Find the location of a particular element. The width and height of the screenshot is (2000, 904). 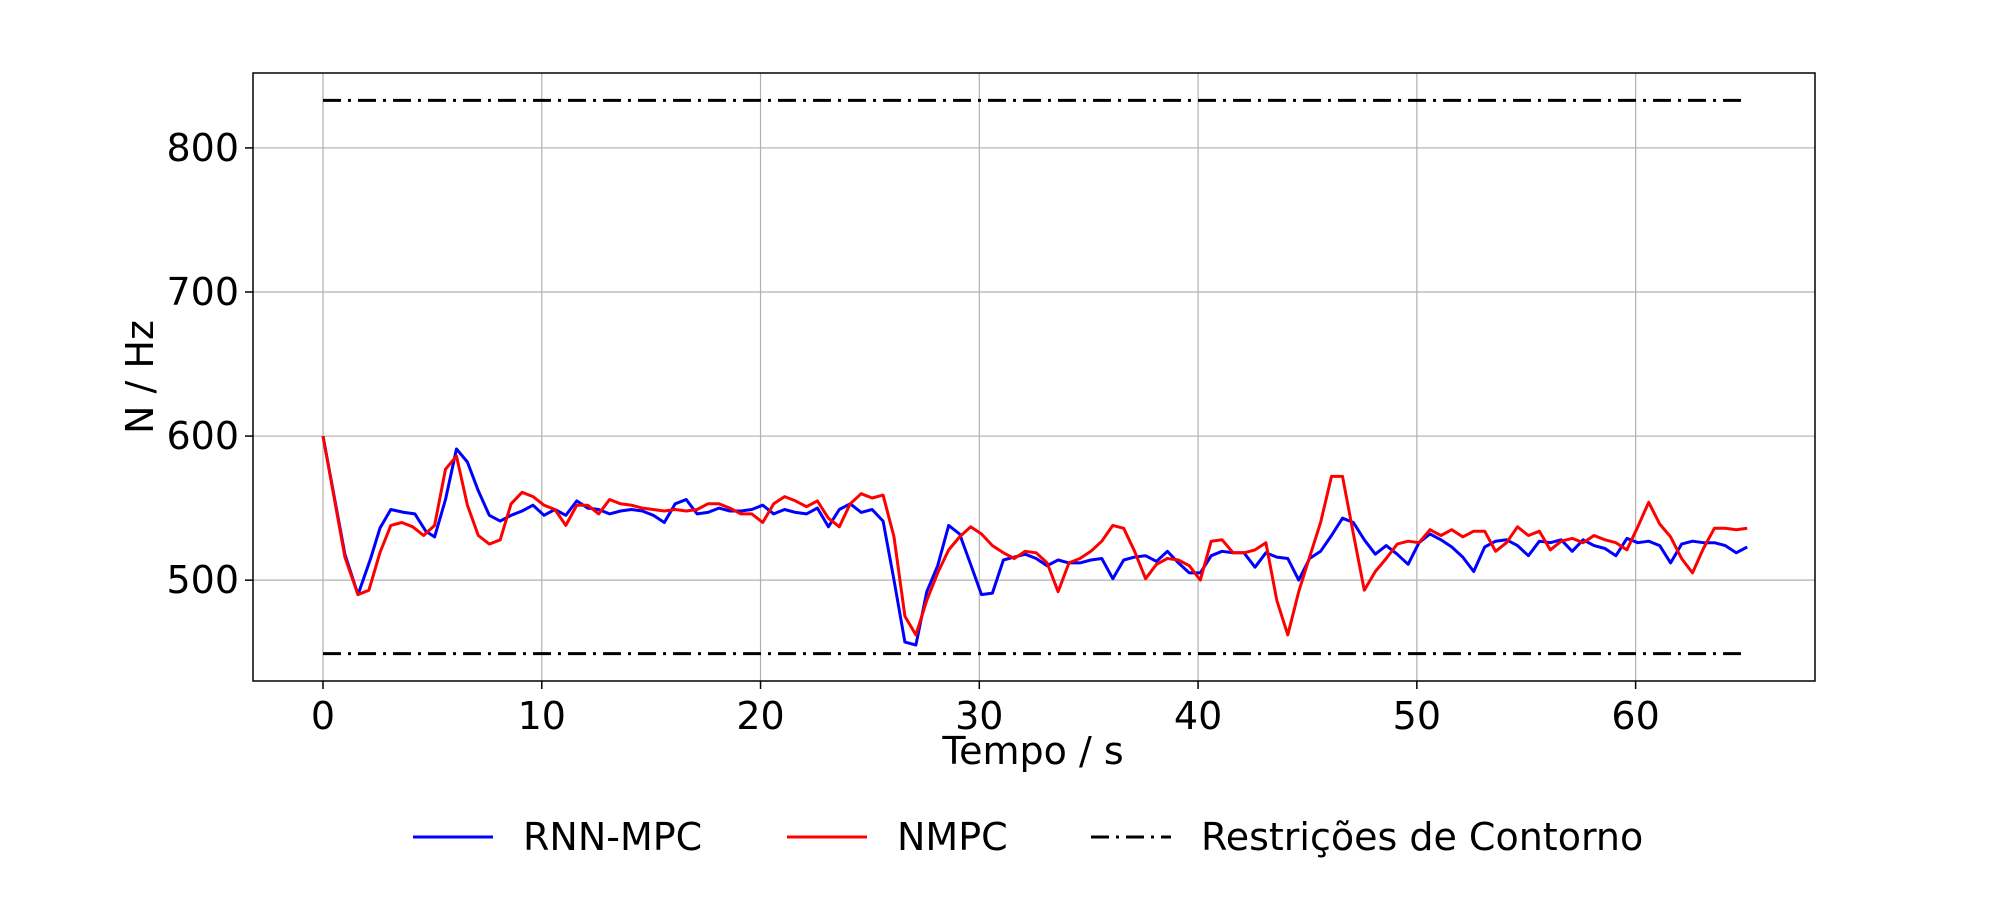

legend-label-restricoes-de-contorno: Restrições de Contorno is located at coordinates (1422, 837).